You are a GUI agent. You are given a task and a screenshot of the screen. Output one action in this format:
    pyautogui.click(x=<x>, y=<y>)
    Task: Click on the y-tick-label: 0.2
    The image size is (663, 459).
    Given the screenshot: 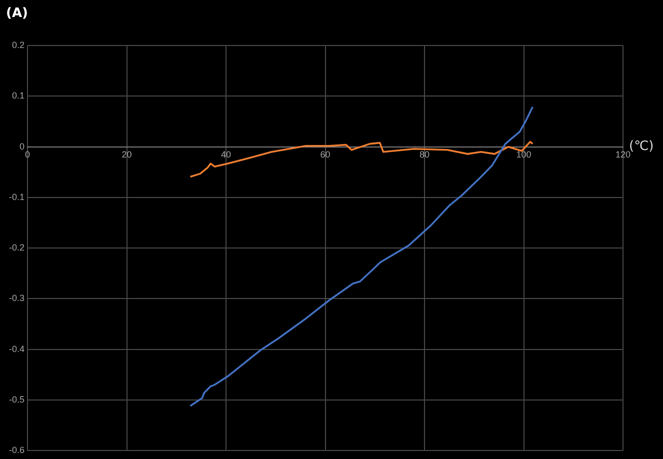 What is the action you would take?
    pyautogui.click(x=18, y=45)
    